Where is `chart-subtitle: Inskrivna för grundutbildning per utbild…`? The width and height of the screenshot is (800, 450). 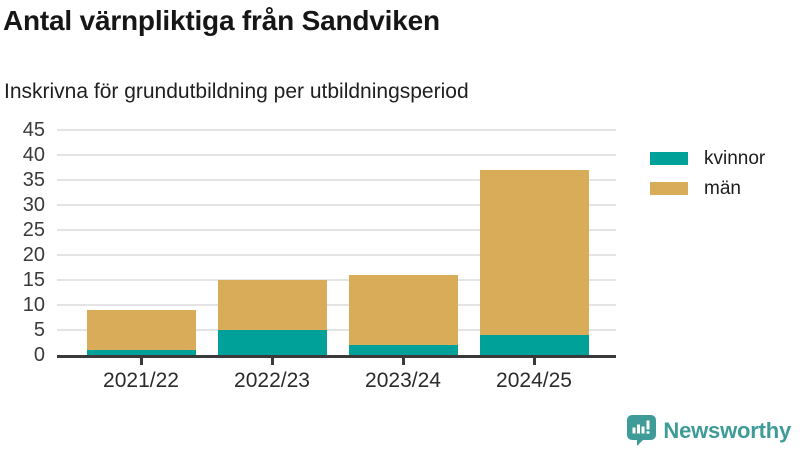
chart-subtitle: Inskrivna för grundutbildning per utbild… is located at coordinates (236, 91).